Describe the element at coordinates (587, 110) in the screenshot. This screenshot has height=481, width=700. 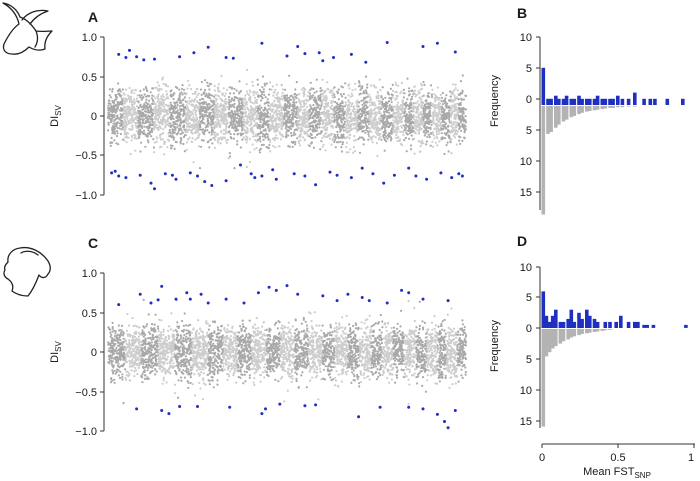
I see `panel-b-histogram: B 10 5 0 5 10 15 Frequency` at that location.